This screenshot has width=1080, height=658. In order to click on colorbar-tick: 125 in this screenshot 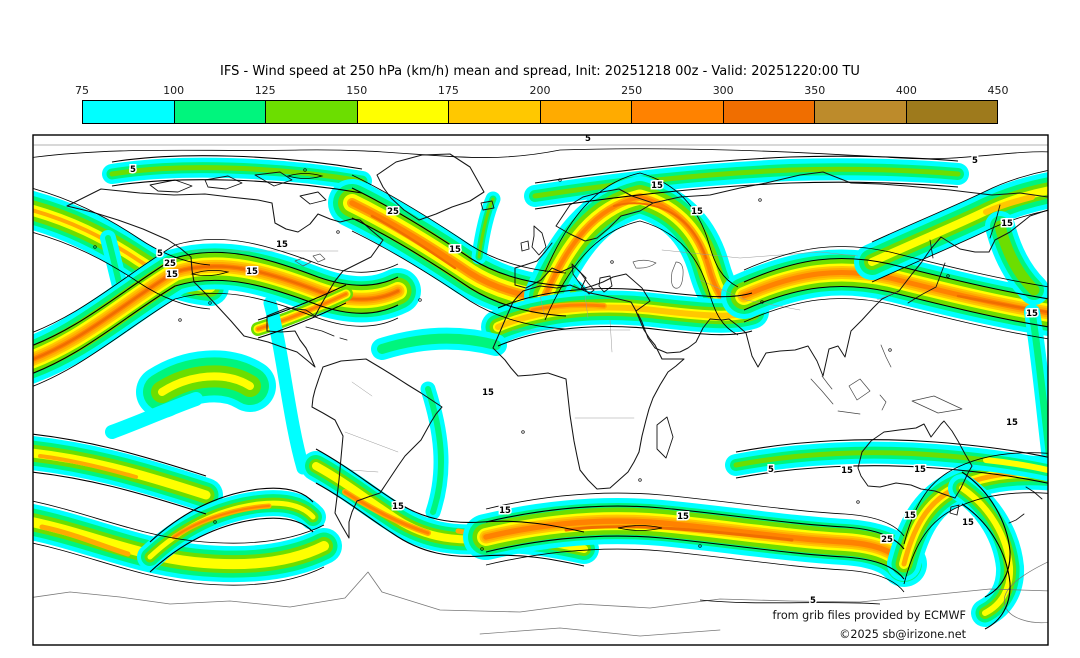, I will do `click(265, 90)`.